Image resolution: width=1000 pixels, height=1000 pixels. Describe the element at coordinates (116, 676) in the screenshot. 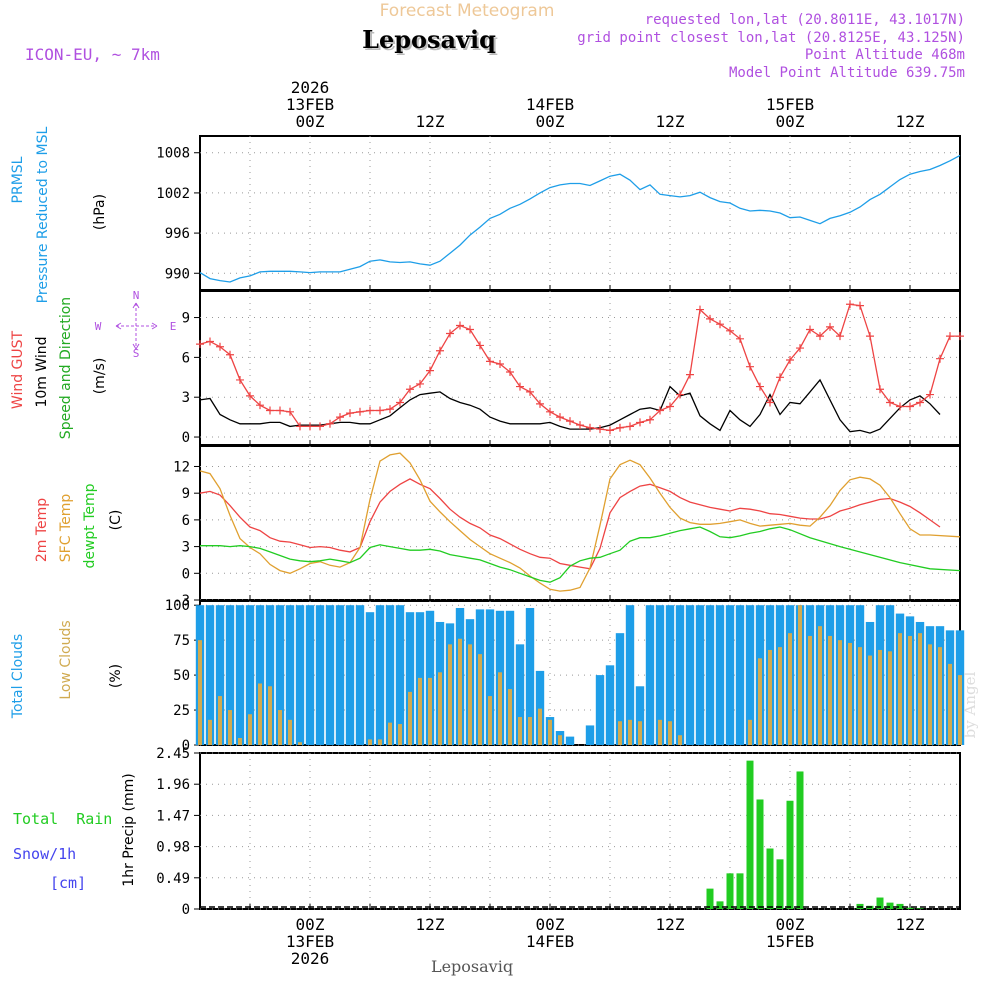

I see `percent-unit-label: (%)` at that location.